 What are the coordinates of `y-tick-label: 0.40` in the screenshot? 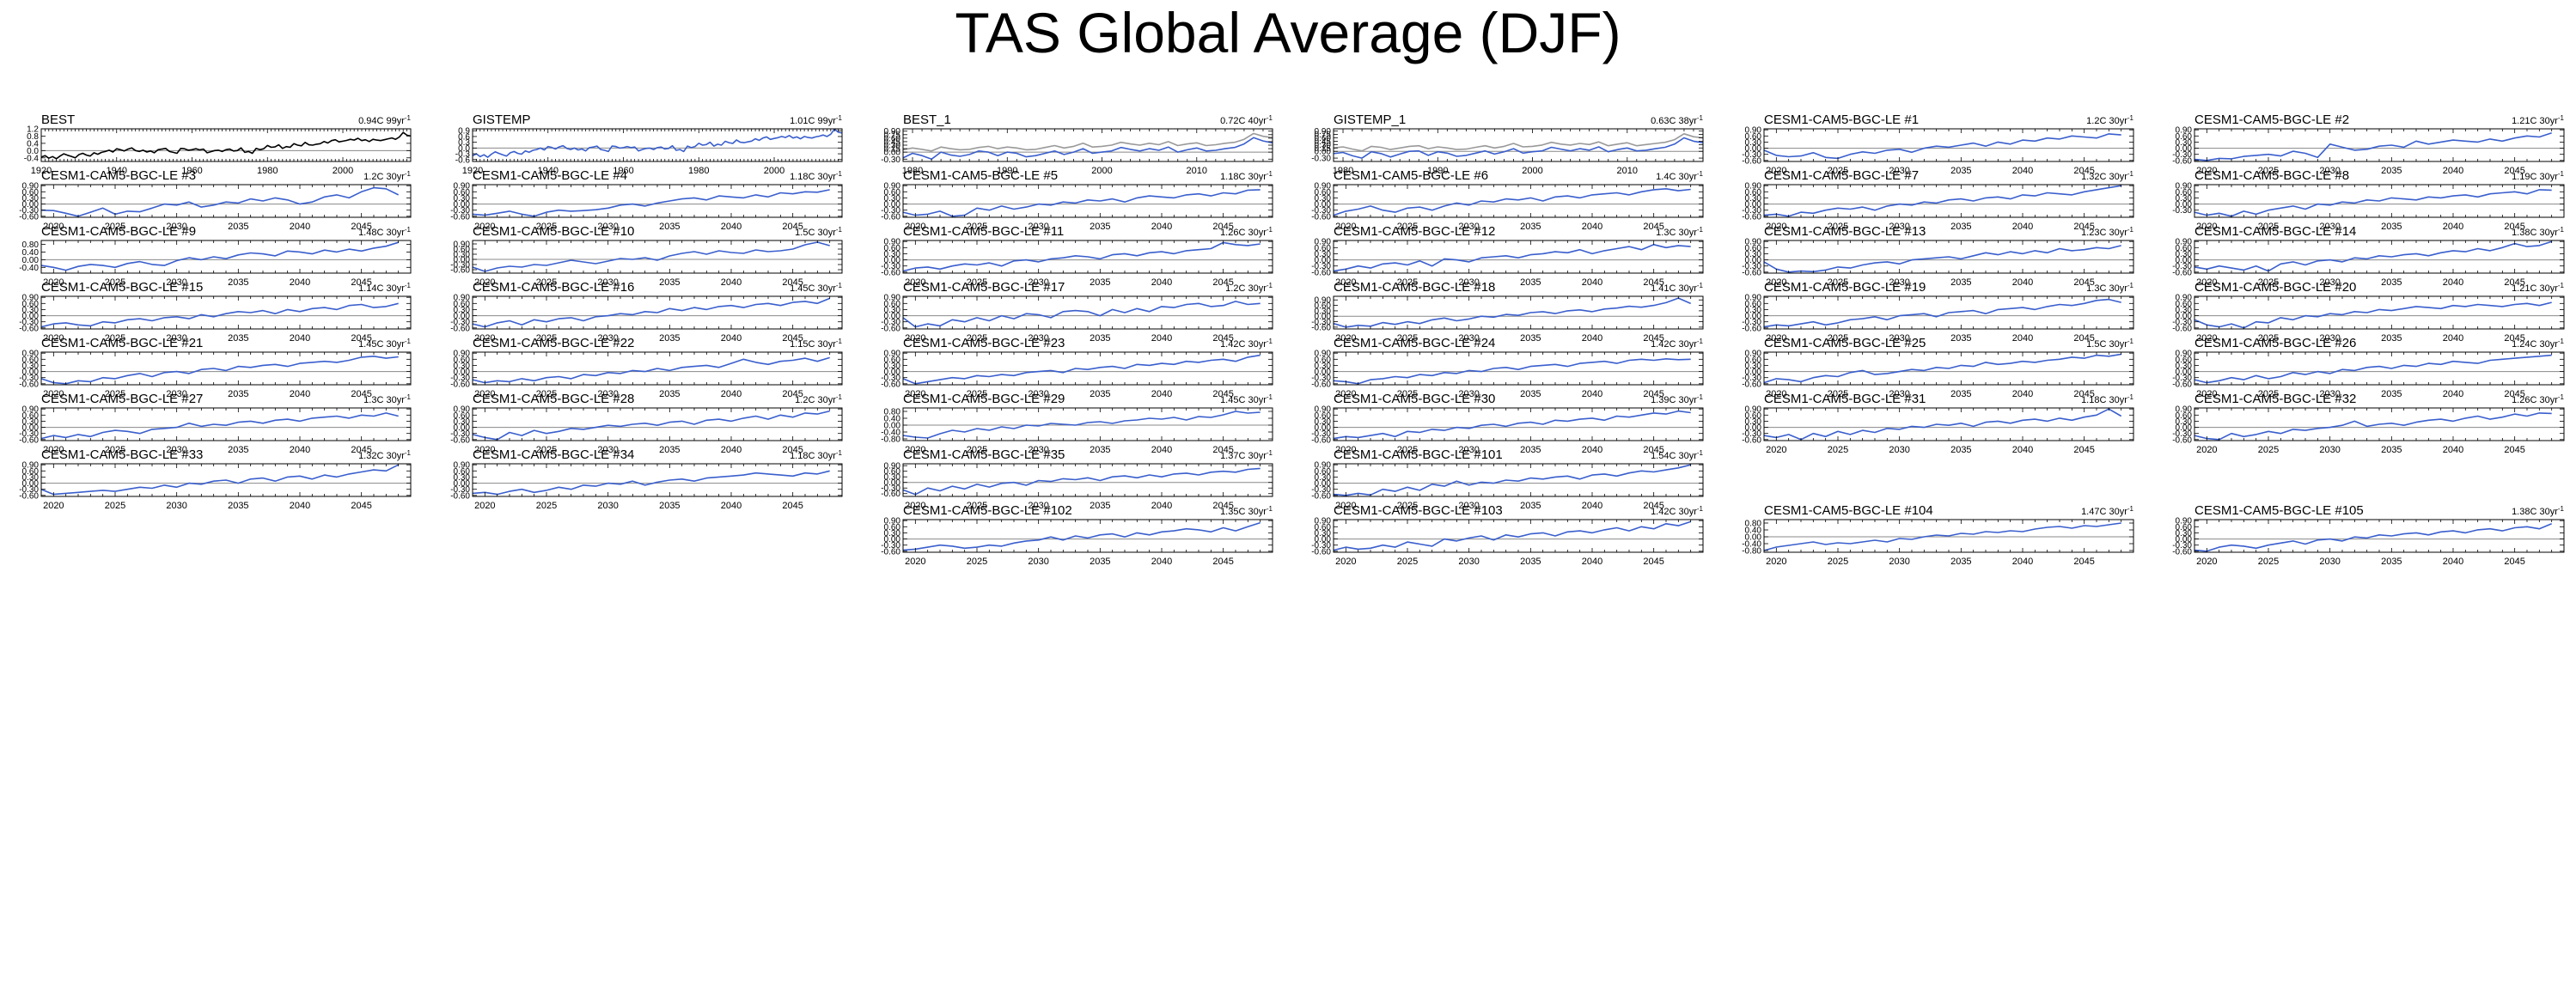 It's located at (31, 253).